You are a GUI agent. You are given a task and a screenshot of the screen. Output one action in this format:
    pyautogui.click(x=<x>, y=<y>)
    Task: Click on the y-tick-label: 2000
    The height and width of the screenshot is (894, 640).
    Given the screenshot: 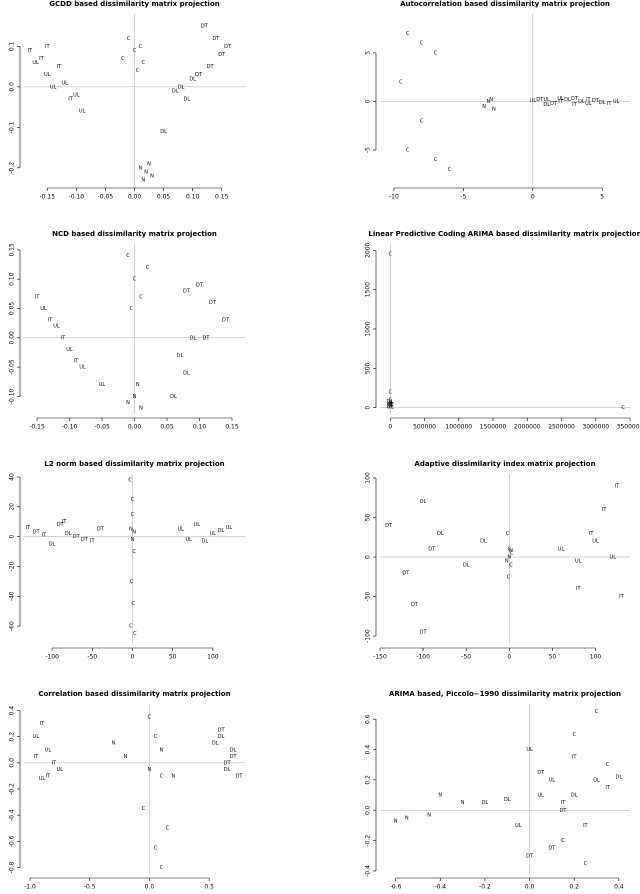 What is the action you would take?
    pyautogui.click(x=368, y=249)
    